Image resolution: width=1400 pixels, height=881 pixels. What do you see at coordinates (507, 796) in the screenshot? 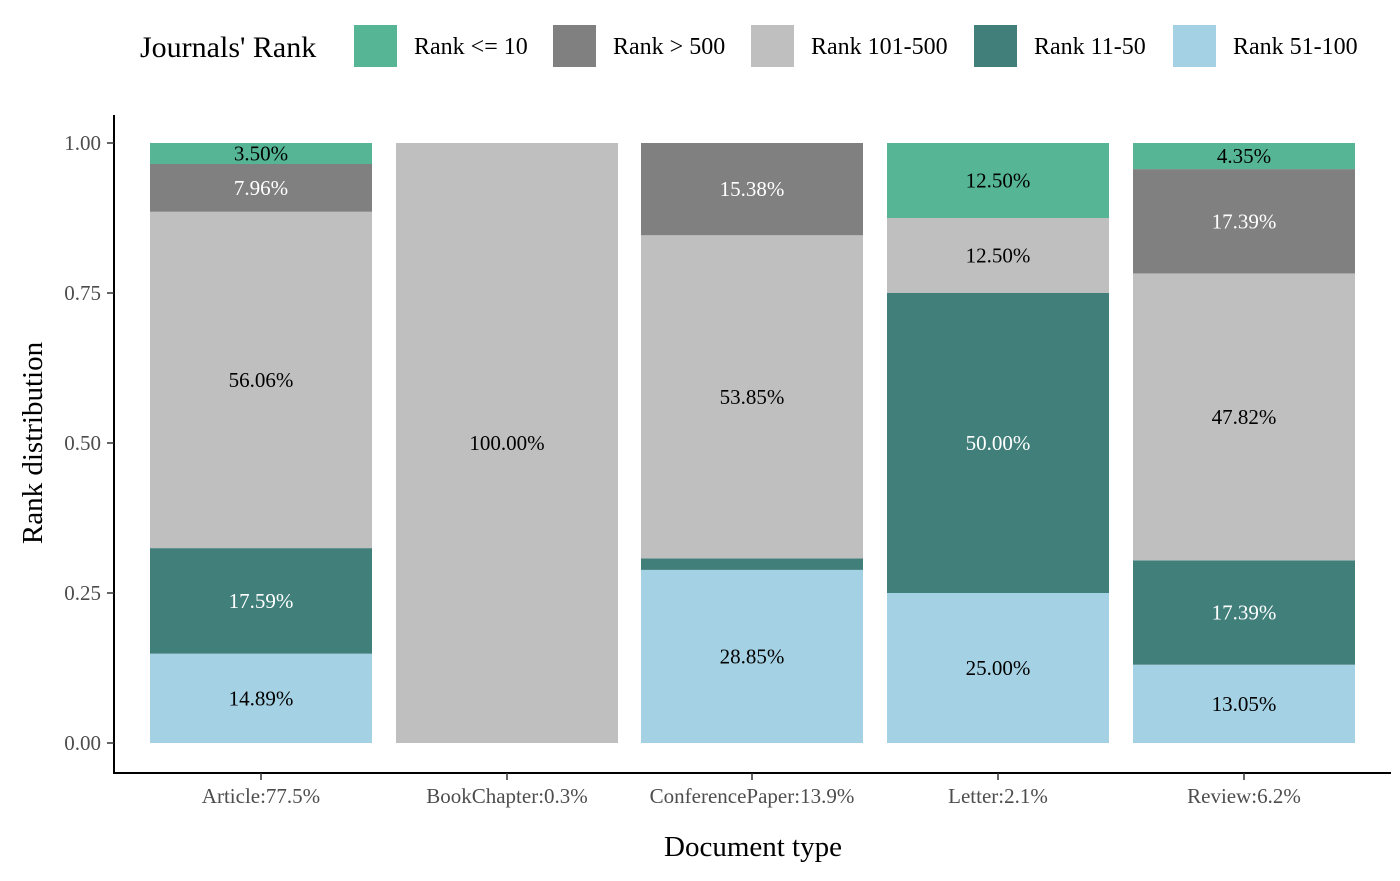
I see `x-tick-label: BookChapter:0.3%` at bounding box center [507, 796].